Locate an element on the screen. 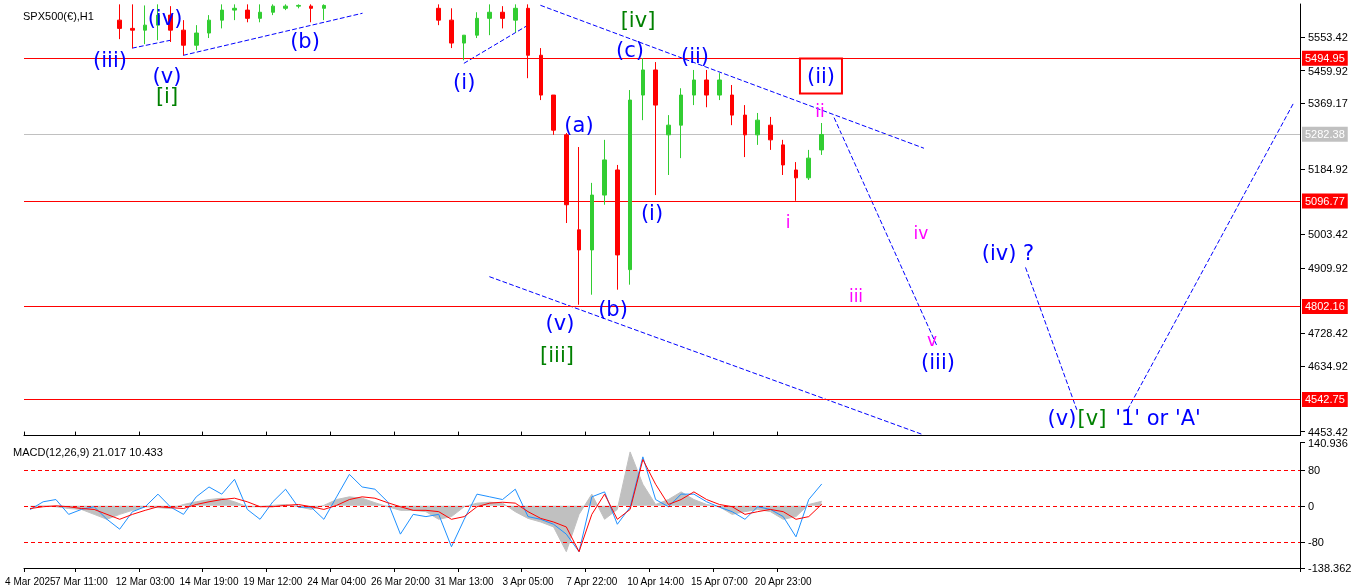  annotation: (iii) is located at coordinates (938, 361).